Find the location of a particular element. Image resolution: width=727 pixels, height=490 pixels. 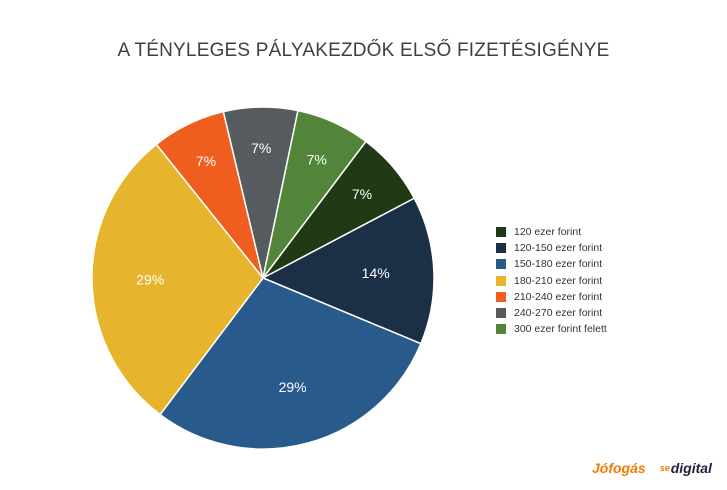

digital-logo-text: digital is located at coordinates (691, 468).